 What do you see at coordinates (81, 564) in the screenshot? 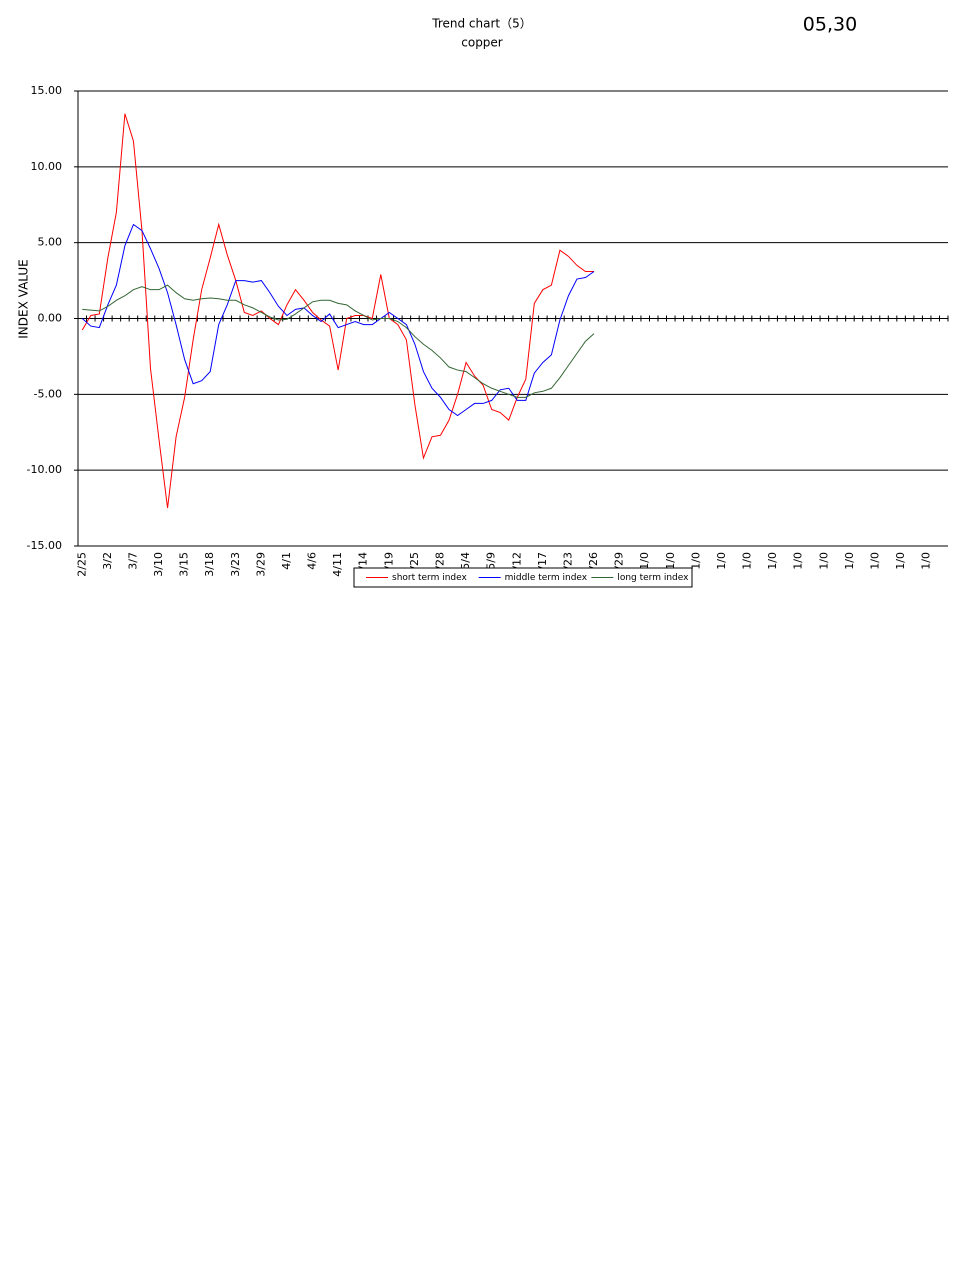
I see `x-tick-label: 2/25` at bounding box center [81, 564].